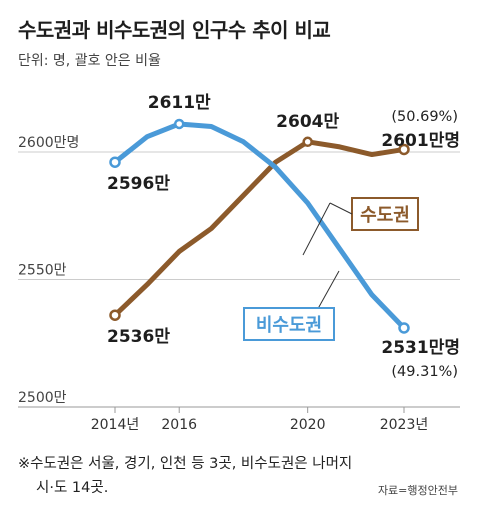 Image resolution: width=480 pixels, height=515 pixels. I want to click on capital-series-name: 수도권, so click(385, 215).